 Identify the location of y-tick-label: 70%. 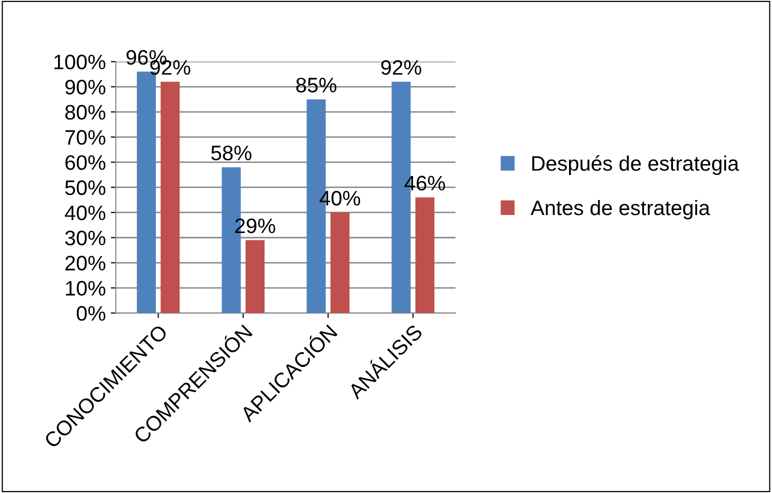
(85, 137).